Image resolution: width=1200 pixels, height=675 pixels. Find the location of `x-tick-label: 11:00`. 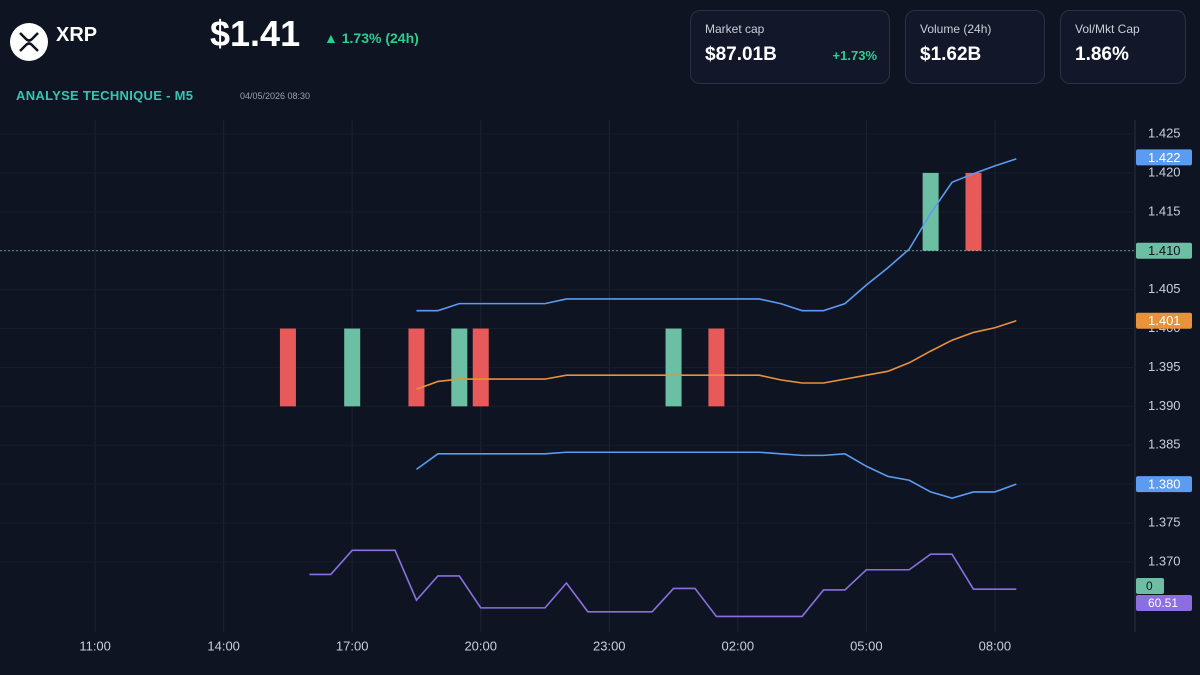

x-tick-label: 11:00 is located at coordinates (95, 645).